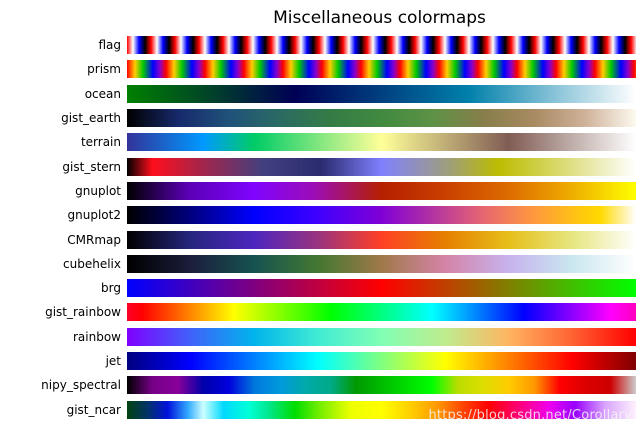 The height and width of the screenshot is (434, 640). I want to click on colormap-bar-gist_rainbow, so click(381, 312).